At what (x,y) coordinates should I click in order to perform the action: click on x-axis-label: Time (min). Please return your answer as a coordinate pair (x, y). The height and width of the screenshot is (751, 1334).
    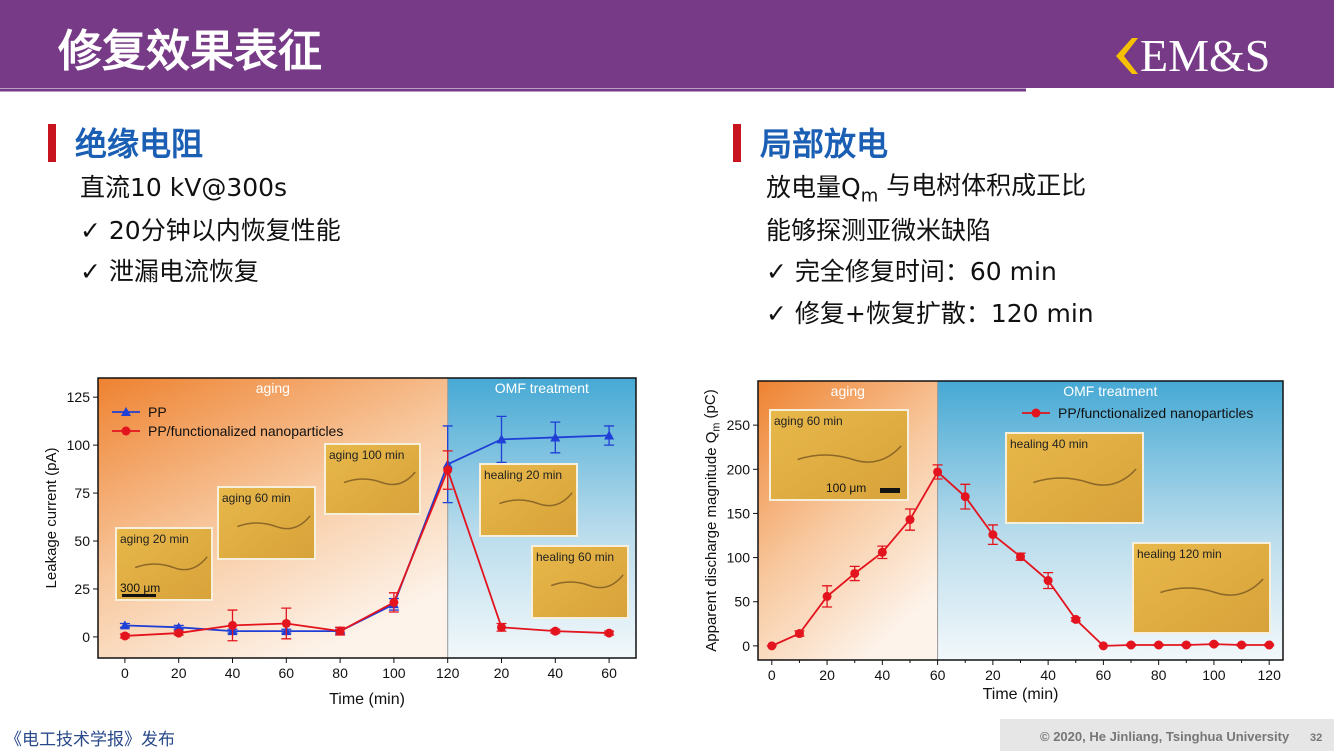
    Looking at the image, I should click on (1021, 694).